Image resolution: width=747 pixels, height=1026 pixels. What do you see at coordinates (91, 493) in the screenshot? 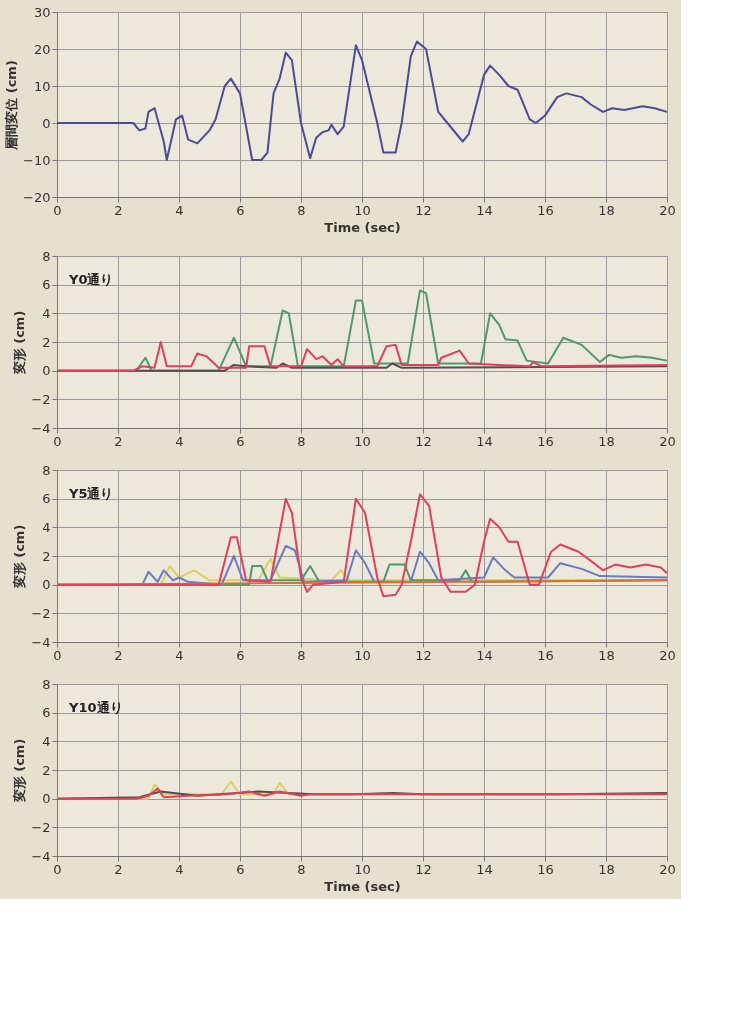
I see `annotation: Y5通り` at bounding box center [91, 493].